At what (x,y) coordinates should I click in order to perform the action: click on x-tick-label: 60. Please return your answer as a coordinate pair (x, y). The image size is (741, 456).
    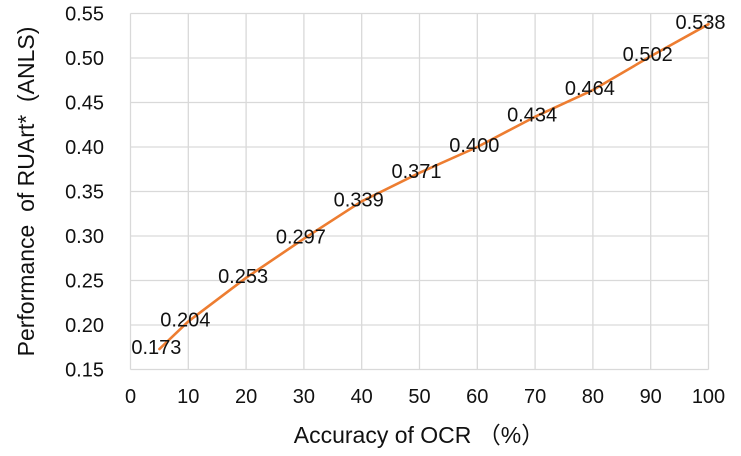
    Looking at the image, I should click on (477, 397).